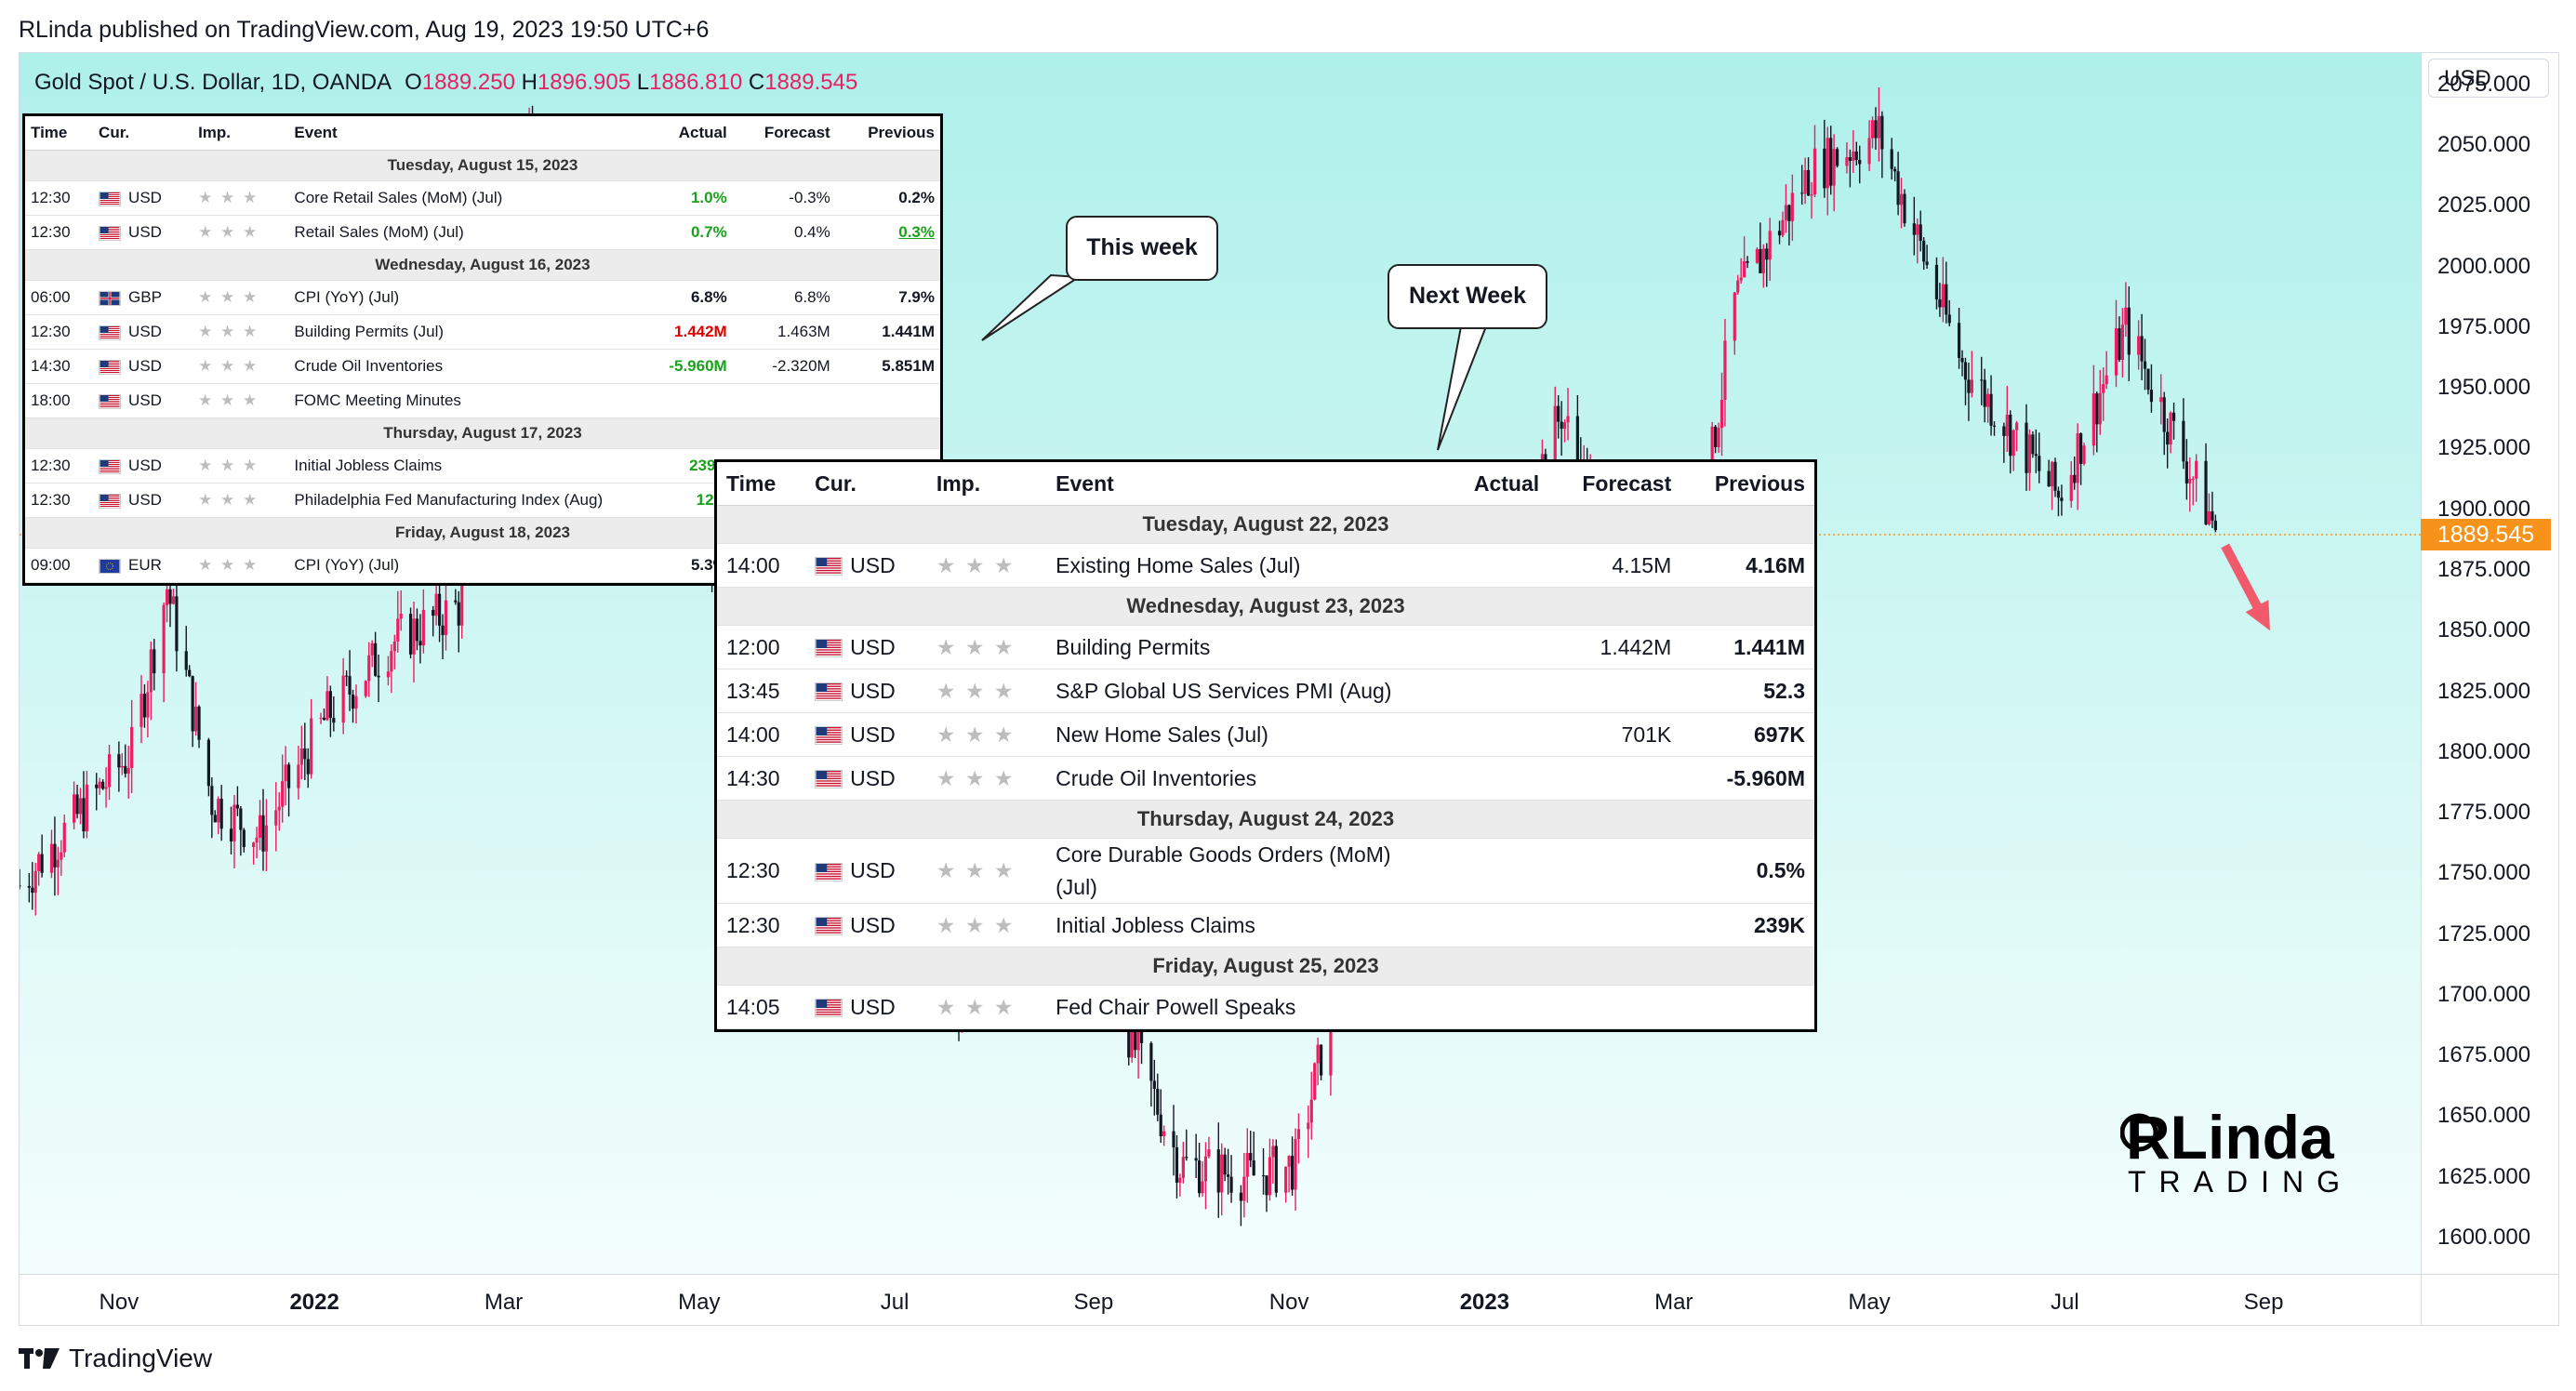 Image resolution: width=2576 pixels, height=1391 pixels. What do you see at coordinates (2484, 84) in the screenshot?
I see `price-tick: 2075.000` at bounding box center [2484, 84].